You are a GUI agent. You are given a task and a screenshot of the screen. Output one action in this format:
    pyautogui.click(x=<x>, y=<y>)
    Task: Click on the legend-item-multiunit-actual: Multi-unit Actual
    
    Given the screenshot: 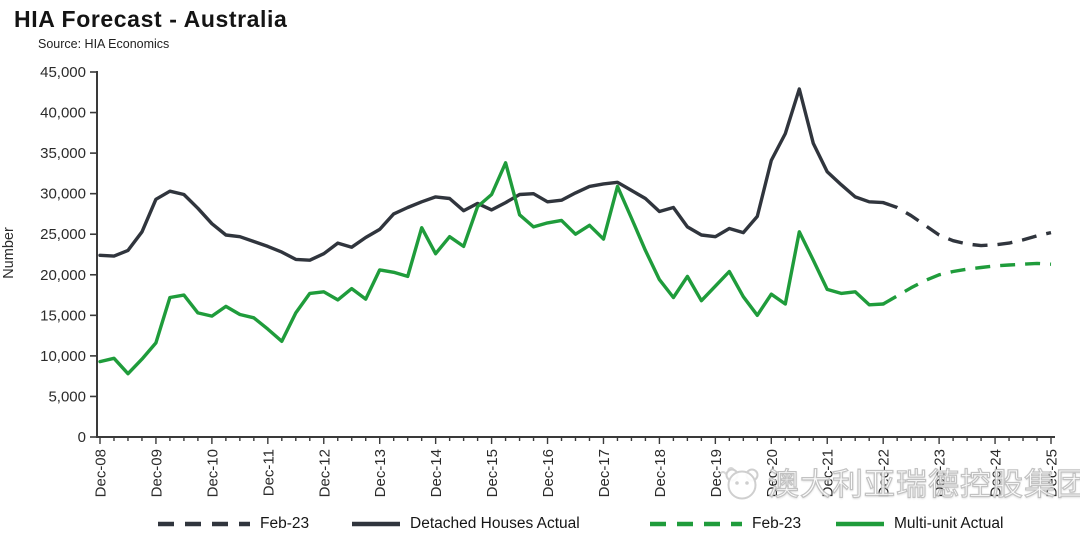 What is the action you would take?
    pyautogui.click(x=918, y=524)
    